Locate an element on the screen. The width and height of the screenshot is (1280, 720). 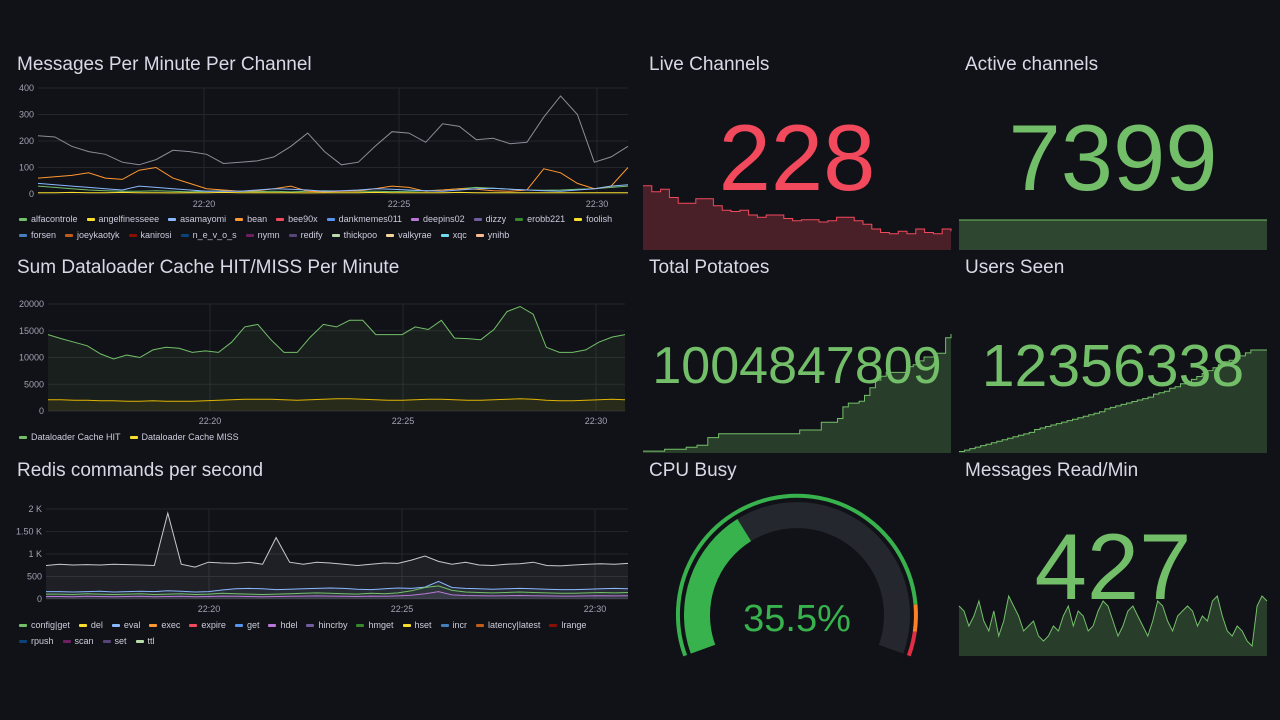
legend-item: redify is located at coordinates (305, 235).